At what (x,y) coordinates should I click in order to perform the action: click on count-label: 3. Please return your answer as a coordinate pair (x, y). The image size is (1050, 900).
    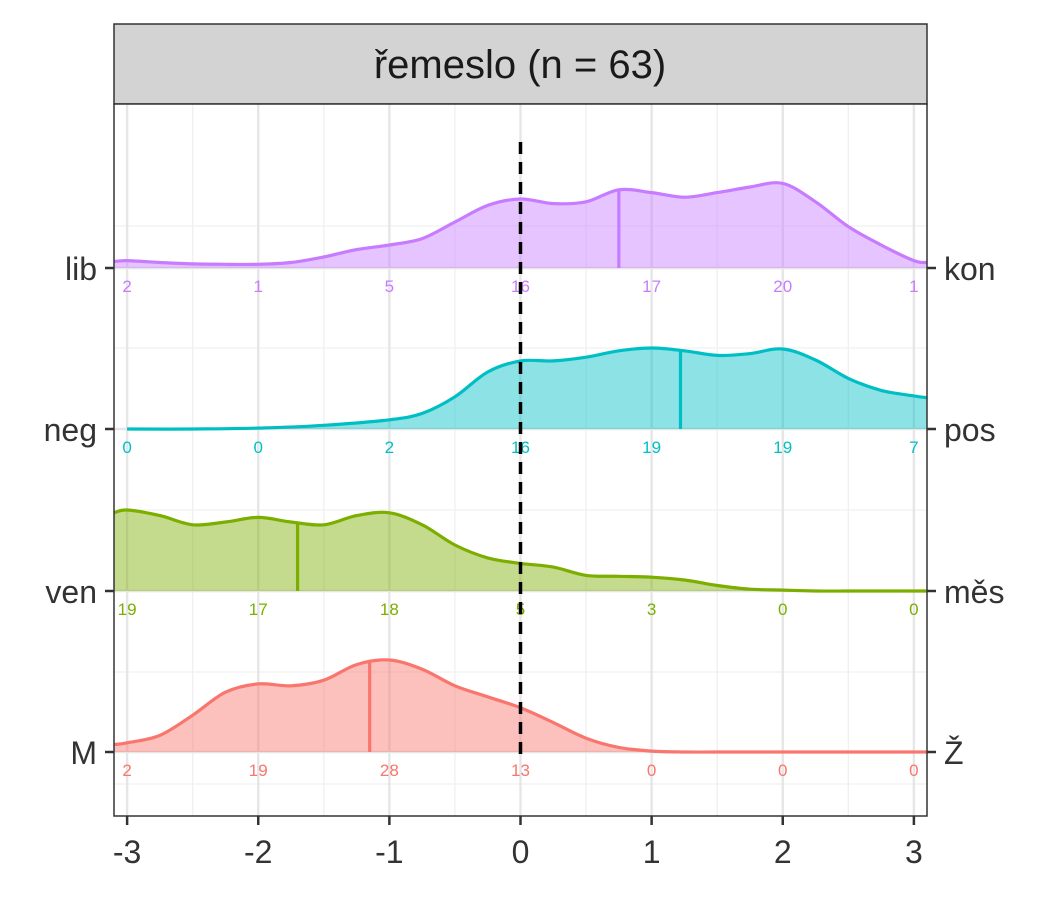
    Looking at the image, I should click on (651, 609).